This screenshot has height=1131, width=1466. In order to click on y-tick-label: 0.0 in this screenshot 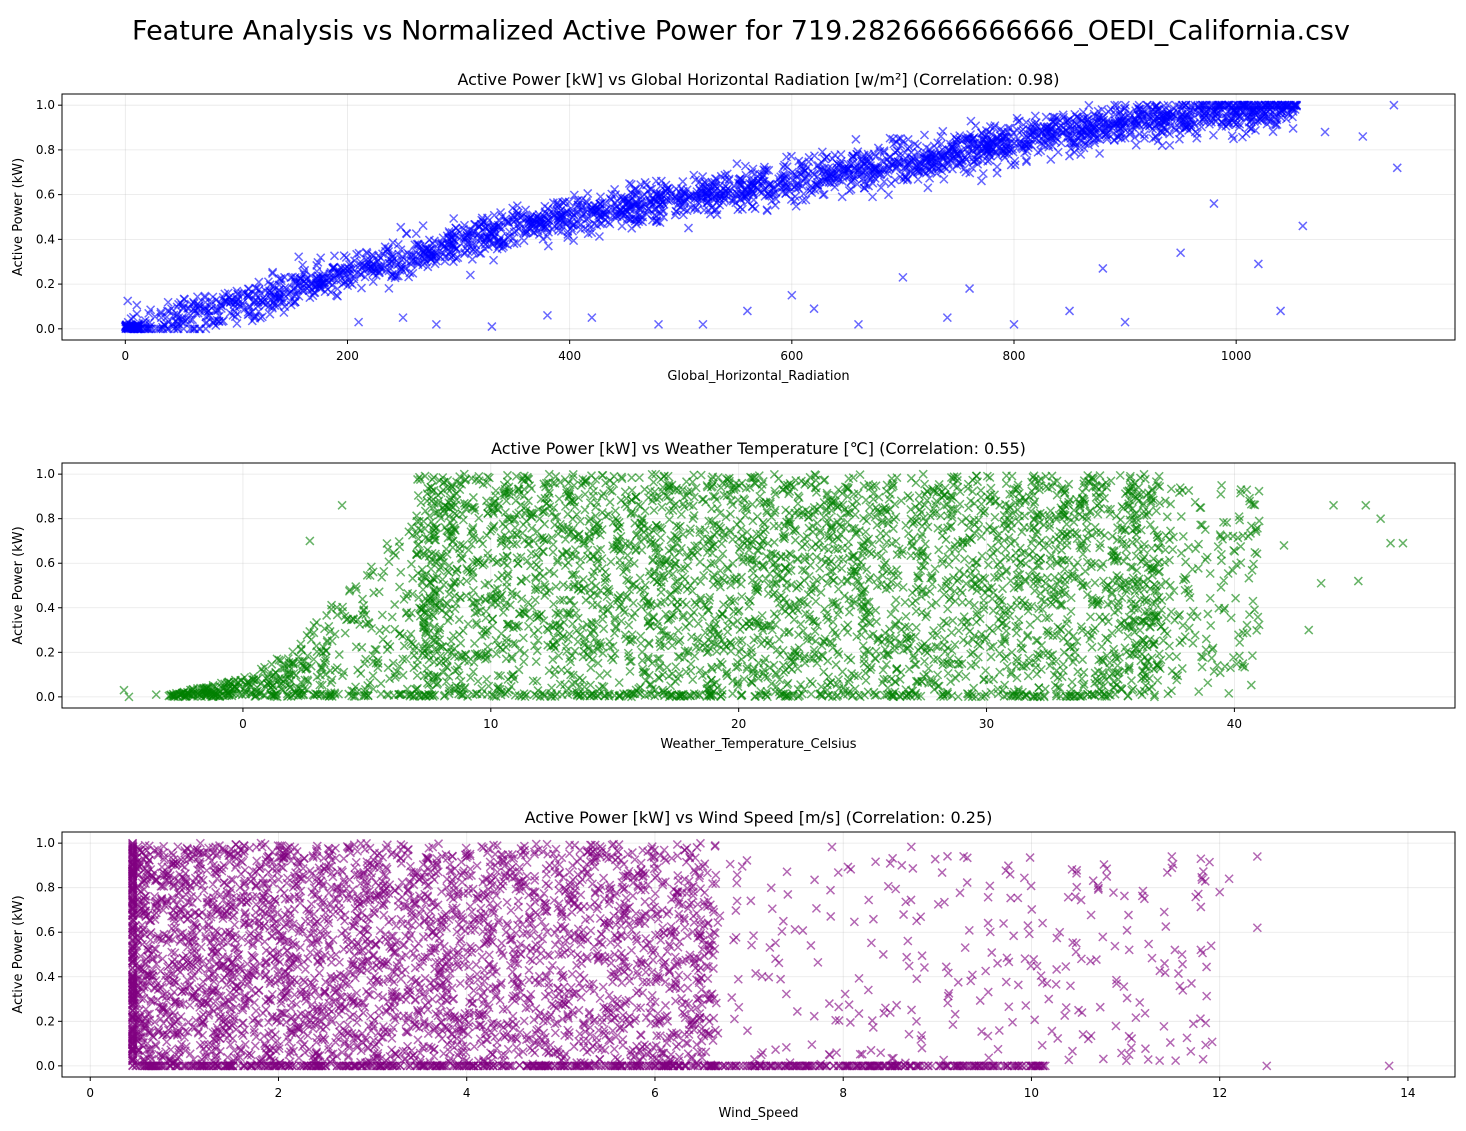, I will do `click(45, 329)`.